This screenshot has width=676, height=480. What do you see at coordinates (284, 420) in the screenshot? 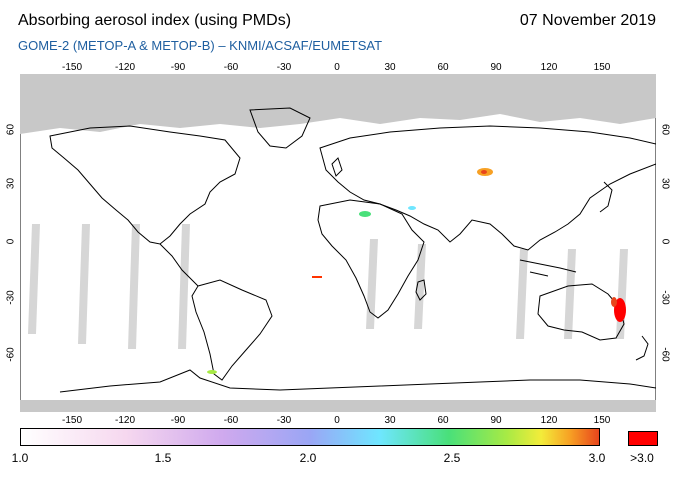
I see `lon-tick-bottom: -30` at bounding box center [284, 420].